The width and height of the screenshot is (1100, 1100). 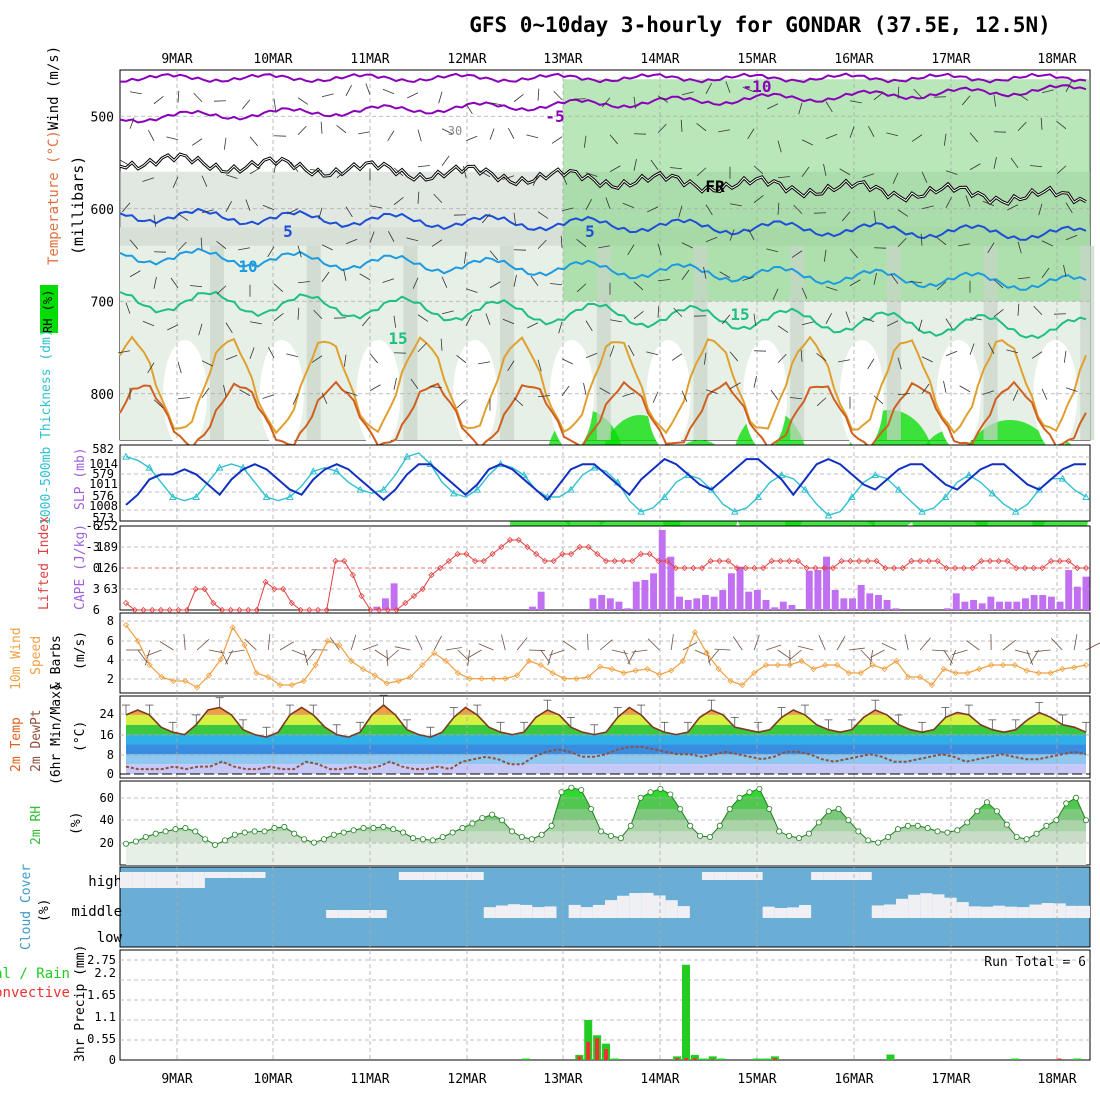 I want to click on contour-label: 15, so click(x=397, y=338).